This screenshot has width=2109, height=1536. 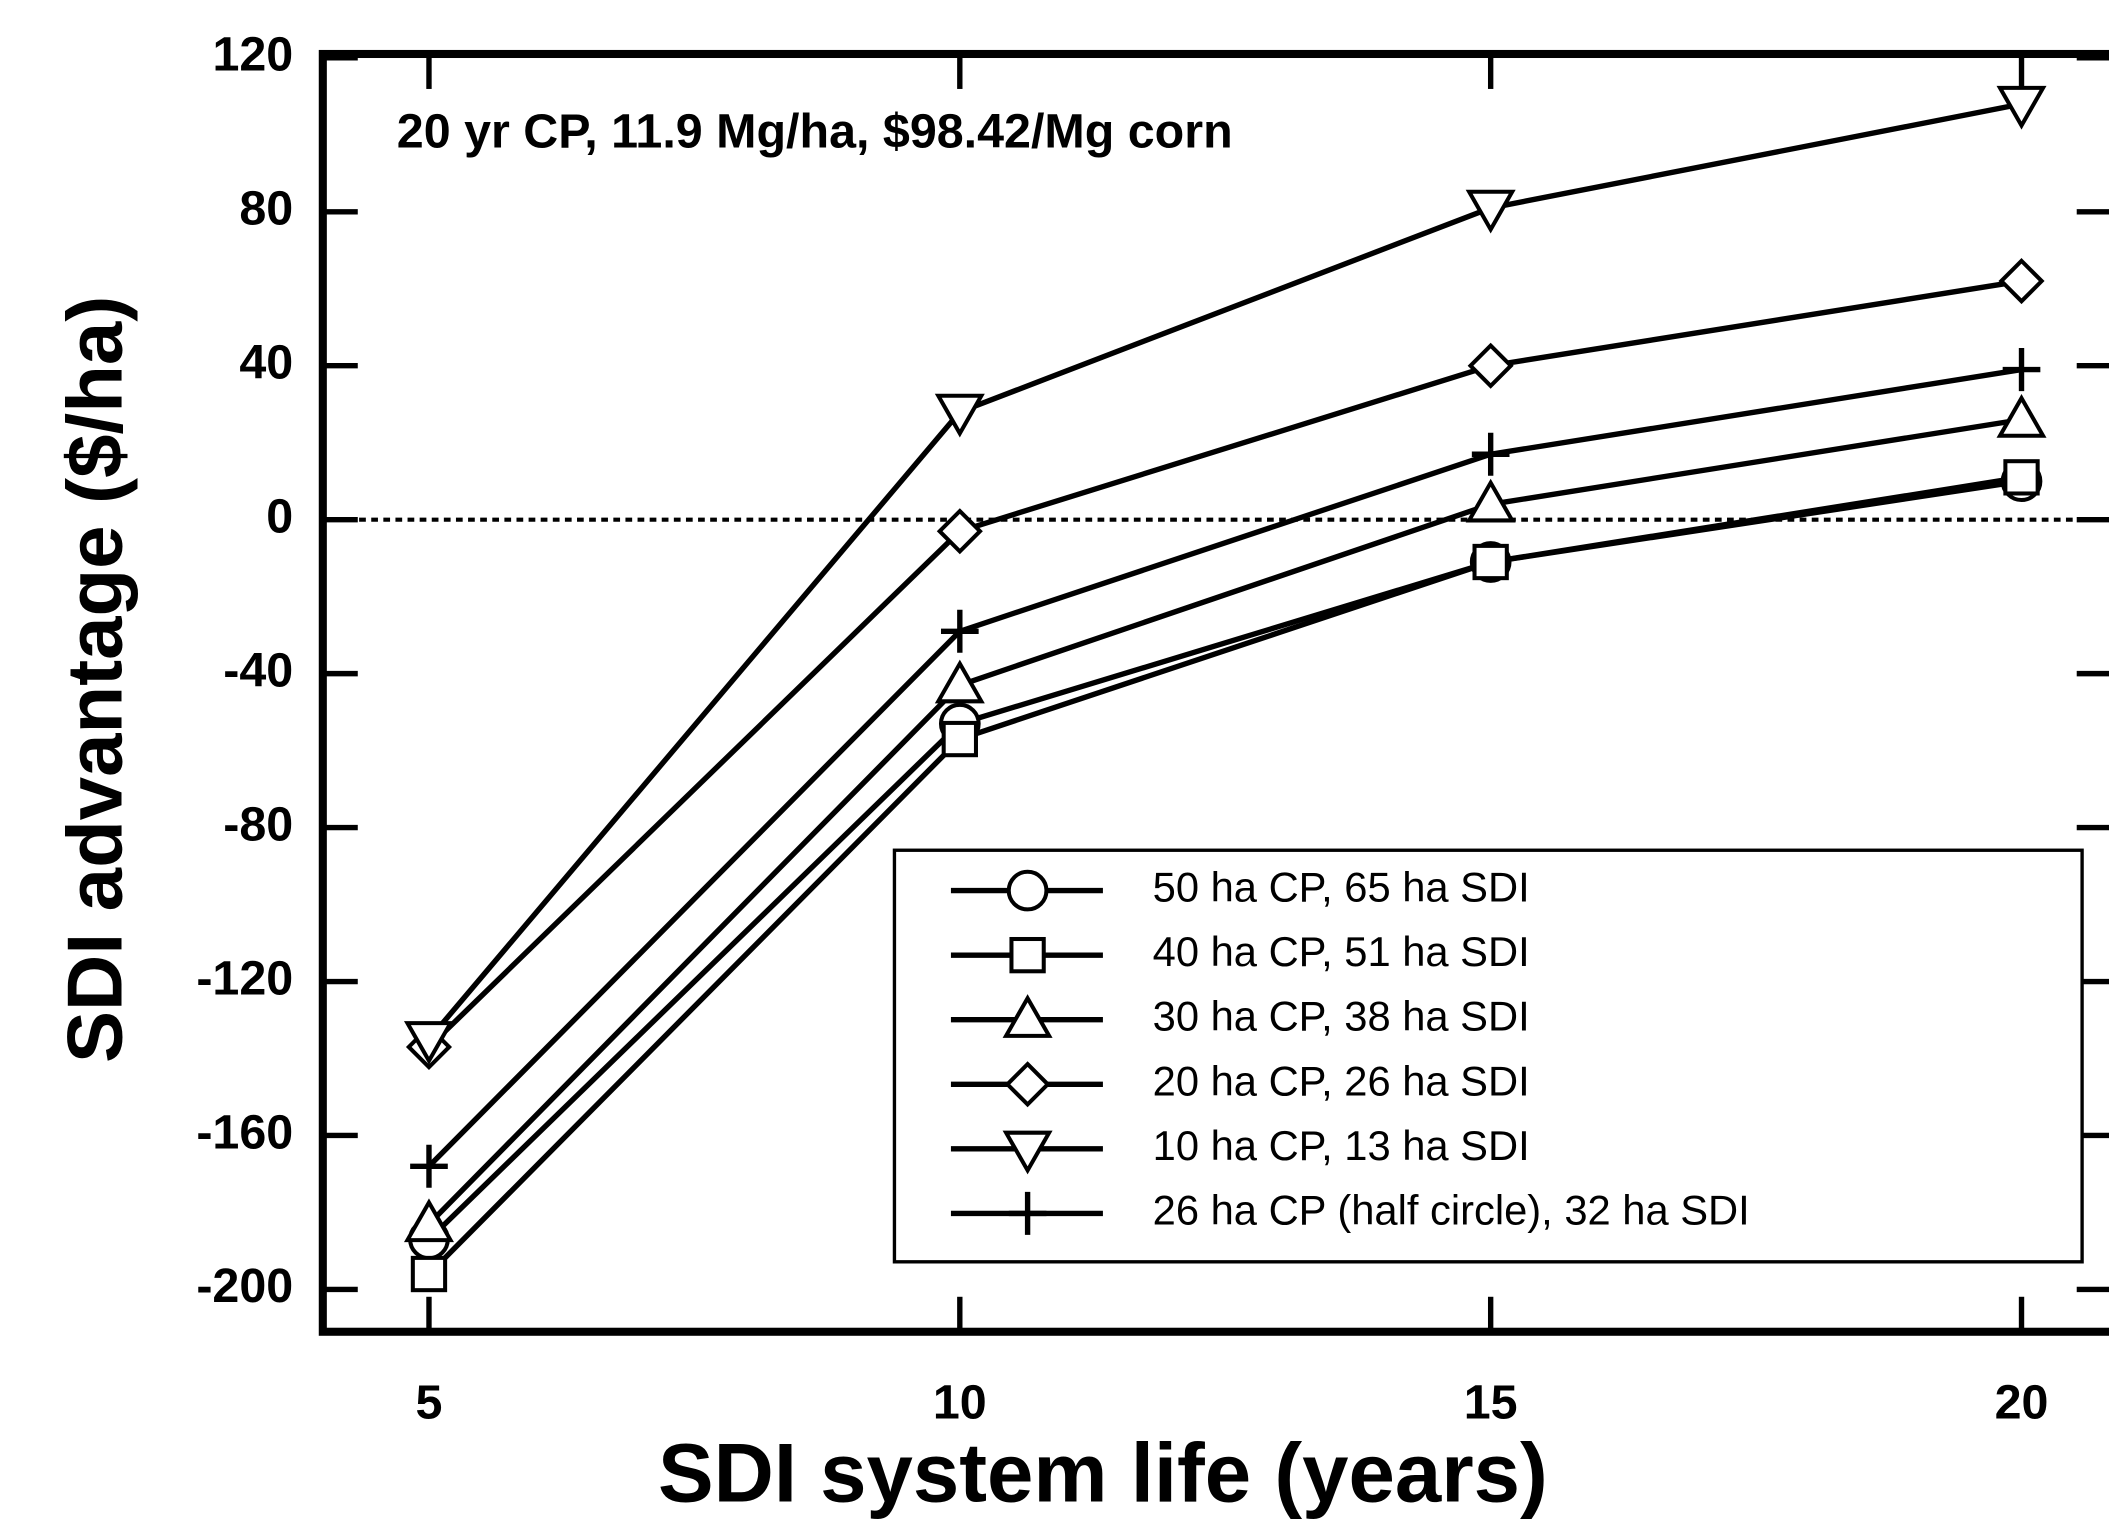 I want to click on annotation: 20 yr CP, 11.9 Mg/ha, $98.42/Mg corn, so click(x=815, y=131).